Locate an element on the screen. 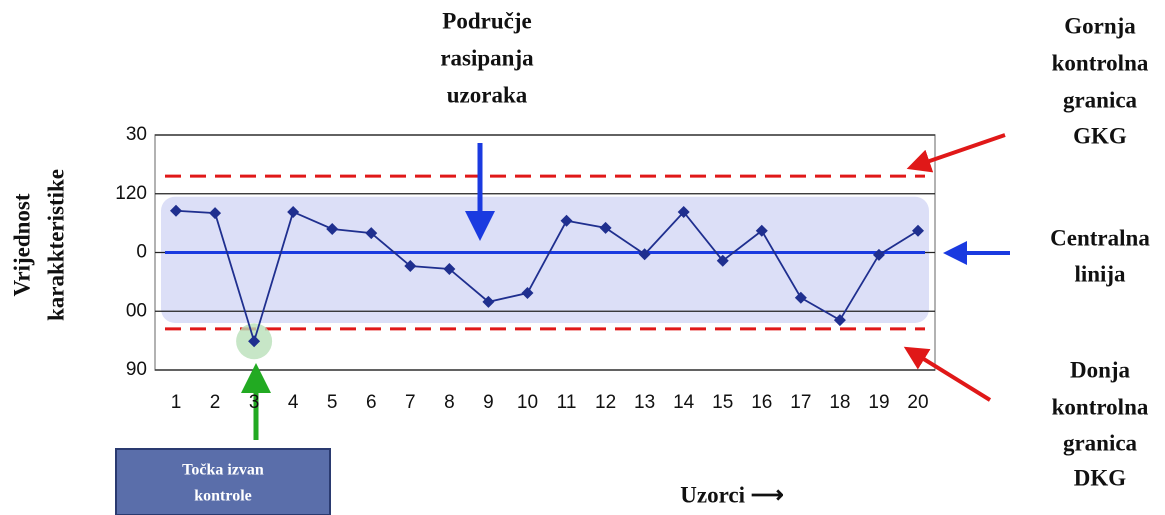 The image size is (1165, 515). y-tick-label: 0 is located at coordinates (141, 252).